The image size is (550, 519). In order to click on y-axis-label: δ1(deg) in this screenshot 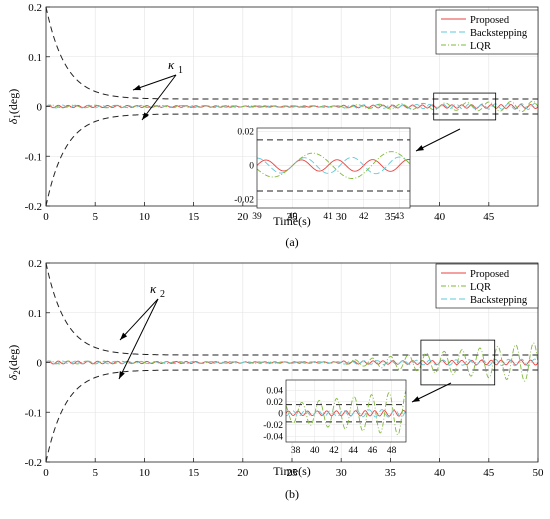, I will do `click(14, 106)`.